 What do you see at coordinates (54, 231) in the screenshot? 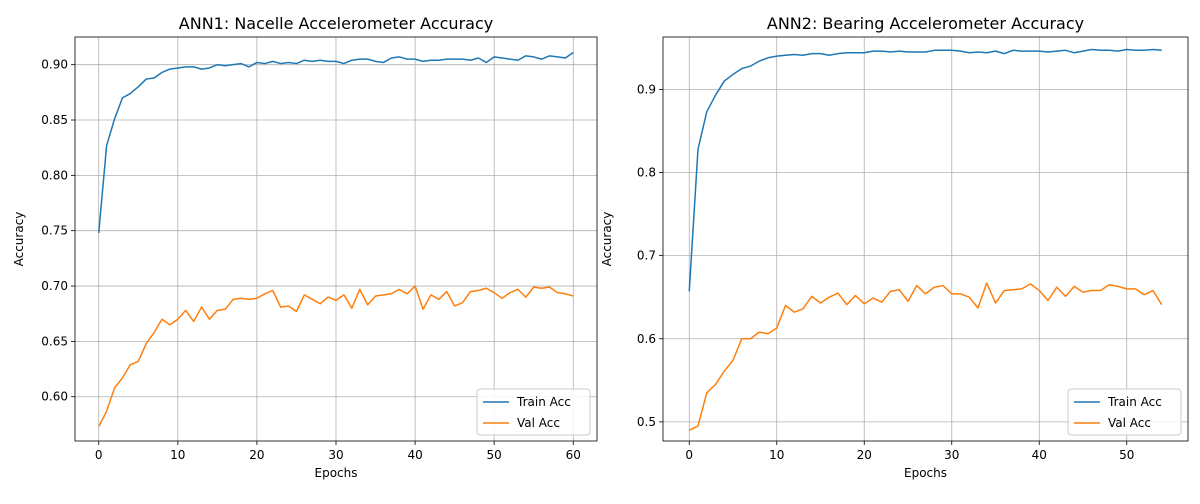
I see `y-tick-label: 0.75` at bounding box center [54, 231].